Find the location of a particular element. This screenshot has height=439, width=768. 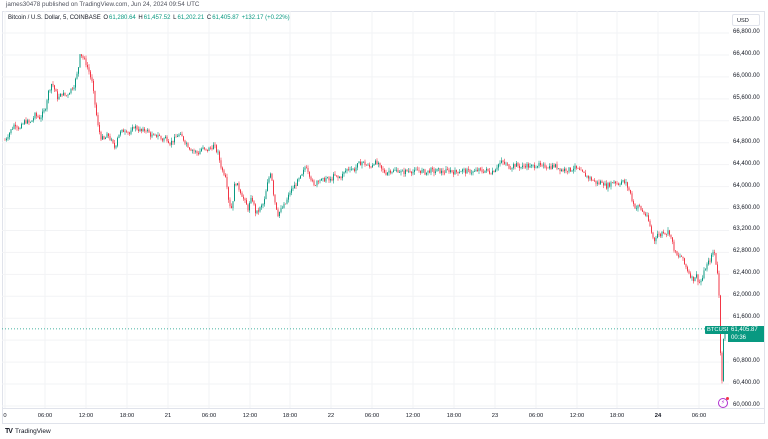

price-tick-label: 66,800.00 is located at coordinates (746, 32).